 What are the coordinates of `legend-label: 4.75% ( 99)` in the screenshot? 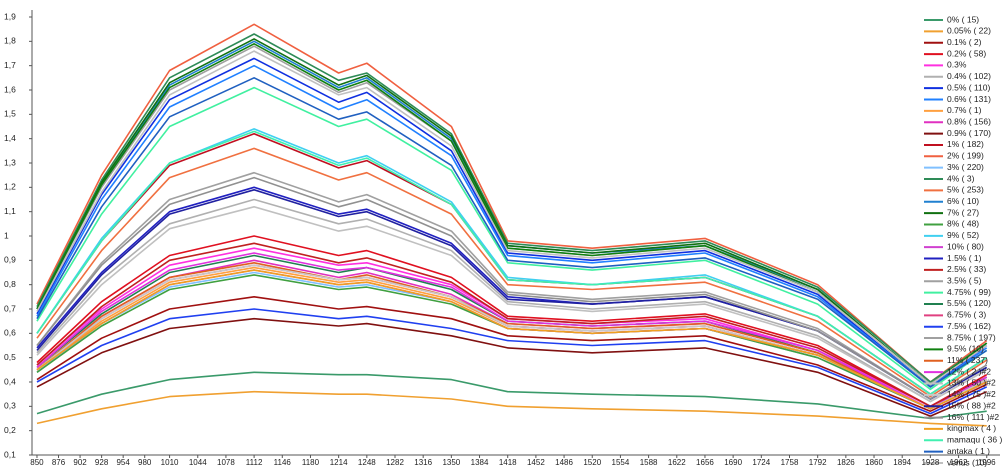 It's located at (969, 292).